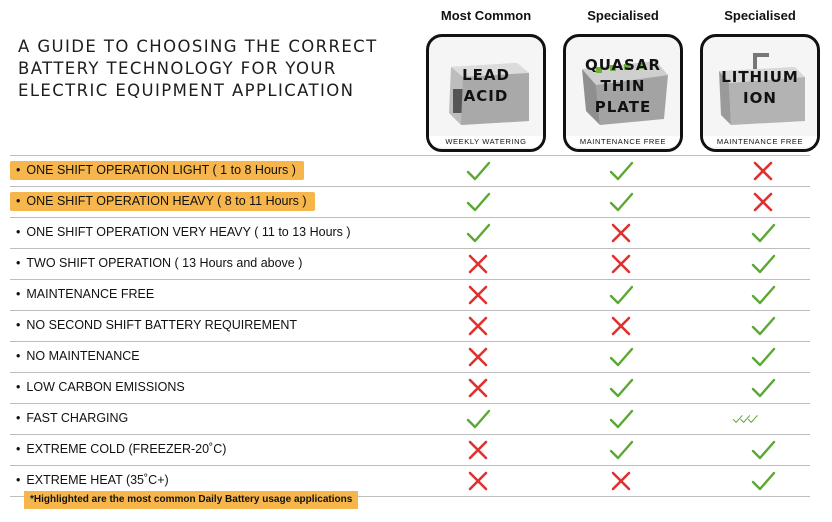  I want to click on lithium-card: LITHIUM ION MAINTENANCE FREE, so click(760, 93).